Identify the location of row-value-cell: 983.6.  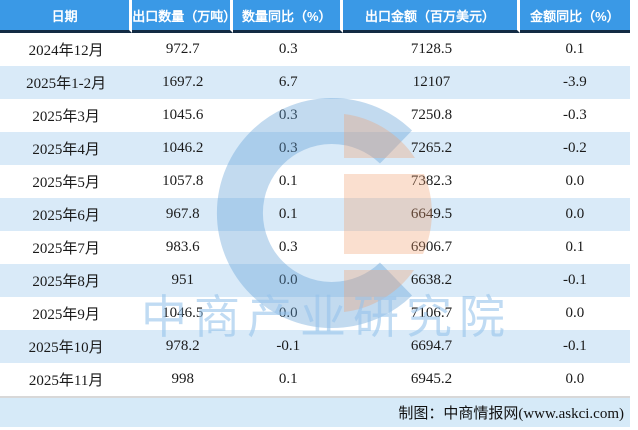
(182, 247).